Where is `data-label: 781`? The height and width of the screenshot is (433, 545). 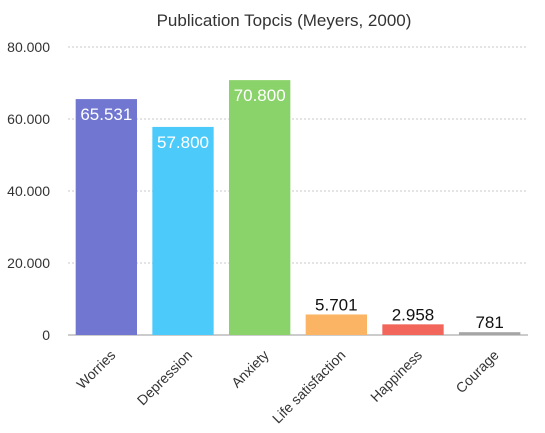 data-label: 781 is located at coordinates (489, 322).